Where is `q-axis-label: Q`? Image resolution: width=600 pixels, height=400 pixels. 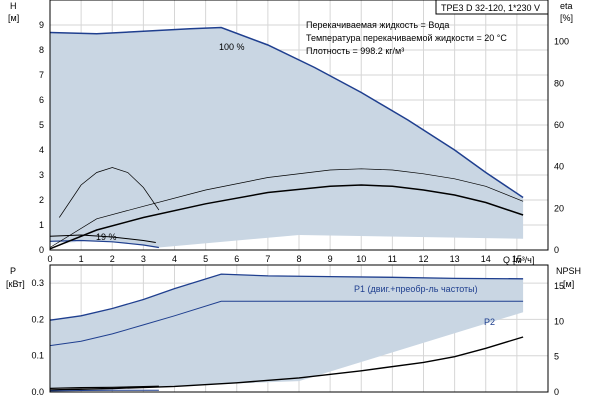 q-axis-label: Q is located at coordinates (506, 260).